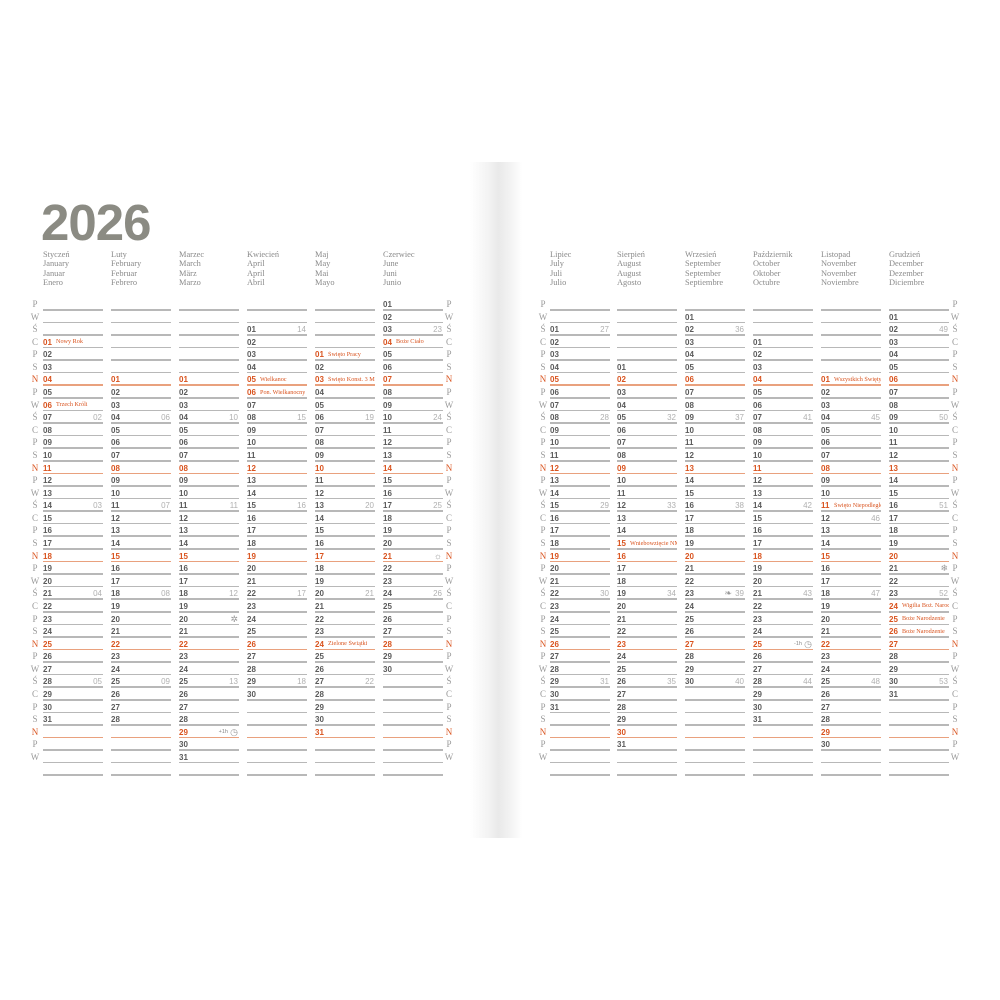 Image resolution: width=1000 pixels, height=1000 pixels. What do you see at coordinates (413, 494) in the screenshot?
I see `day-cell: 16` at bounding box center [413, 494].